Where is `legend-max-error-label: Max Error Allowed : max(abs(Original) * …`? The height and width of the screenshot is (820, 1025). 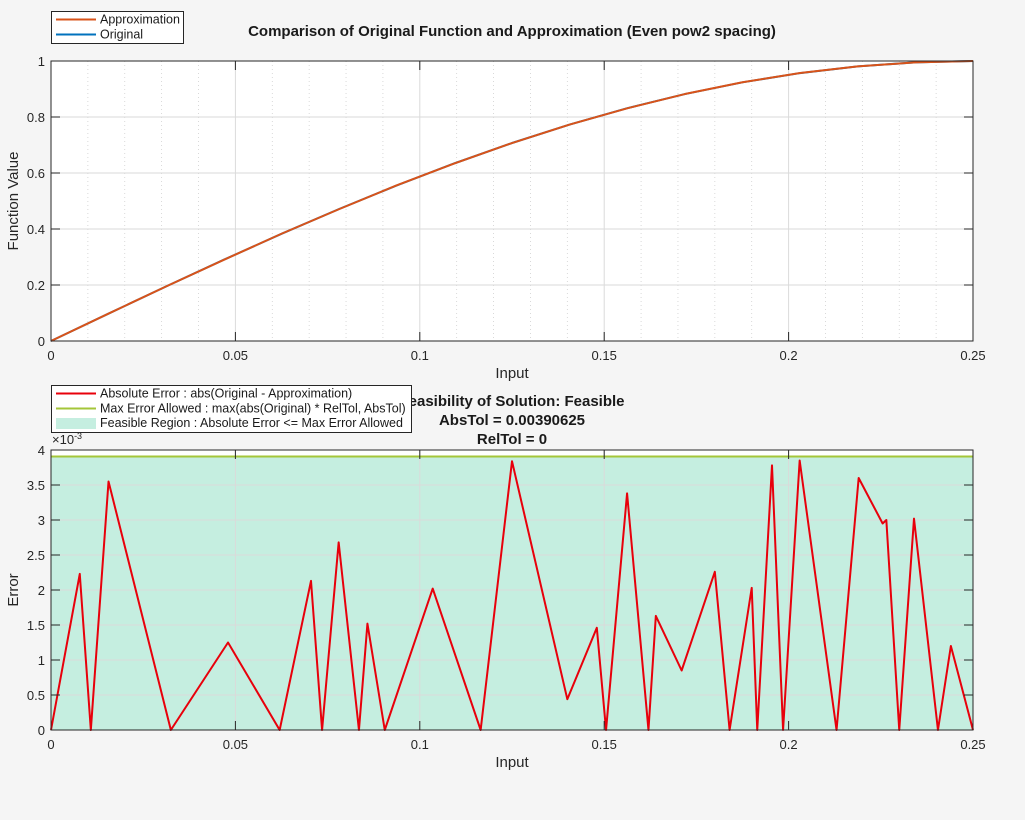
legend-max-error-label: Max Error Allowed : max(abs(Original) * … is located at coordinates (253, 409).